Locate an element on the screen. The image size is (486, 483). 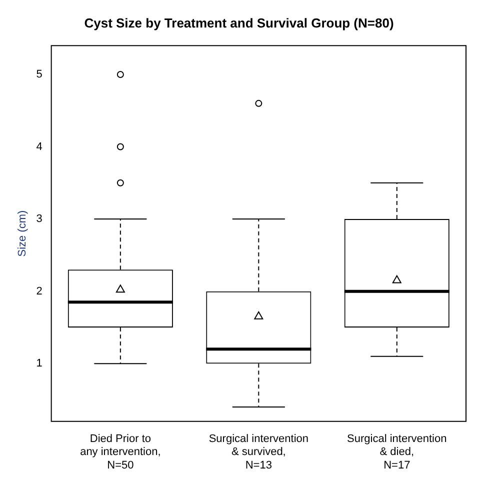
y-axis-title: Size (cm) is located at coordinates (22, 233).